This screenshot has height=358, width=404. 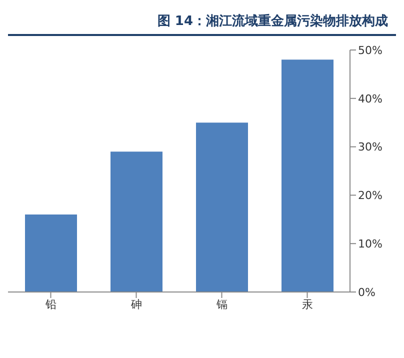 I want to click on y-tick-label: 40%, so click(x=370, y=99).